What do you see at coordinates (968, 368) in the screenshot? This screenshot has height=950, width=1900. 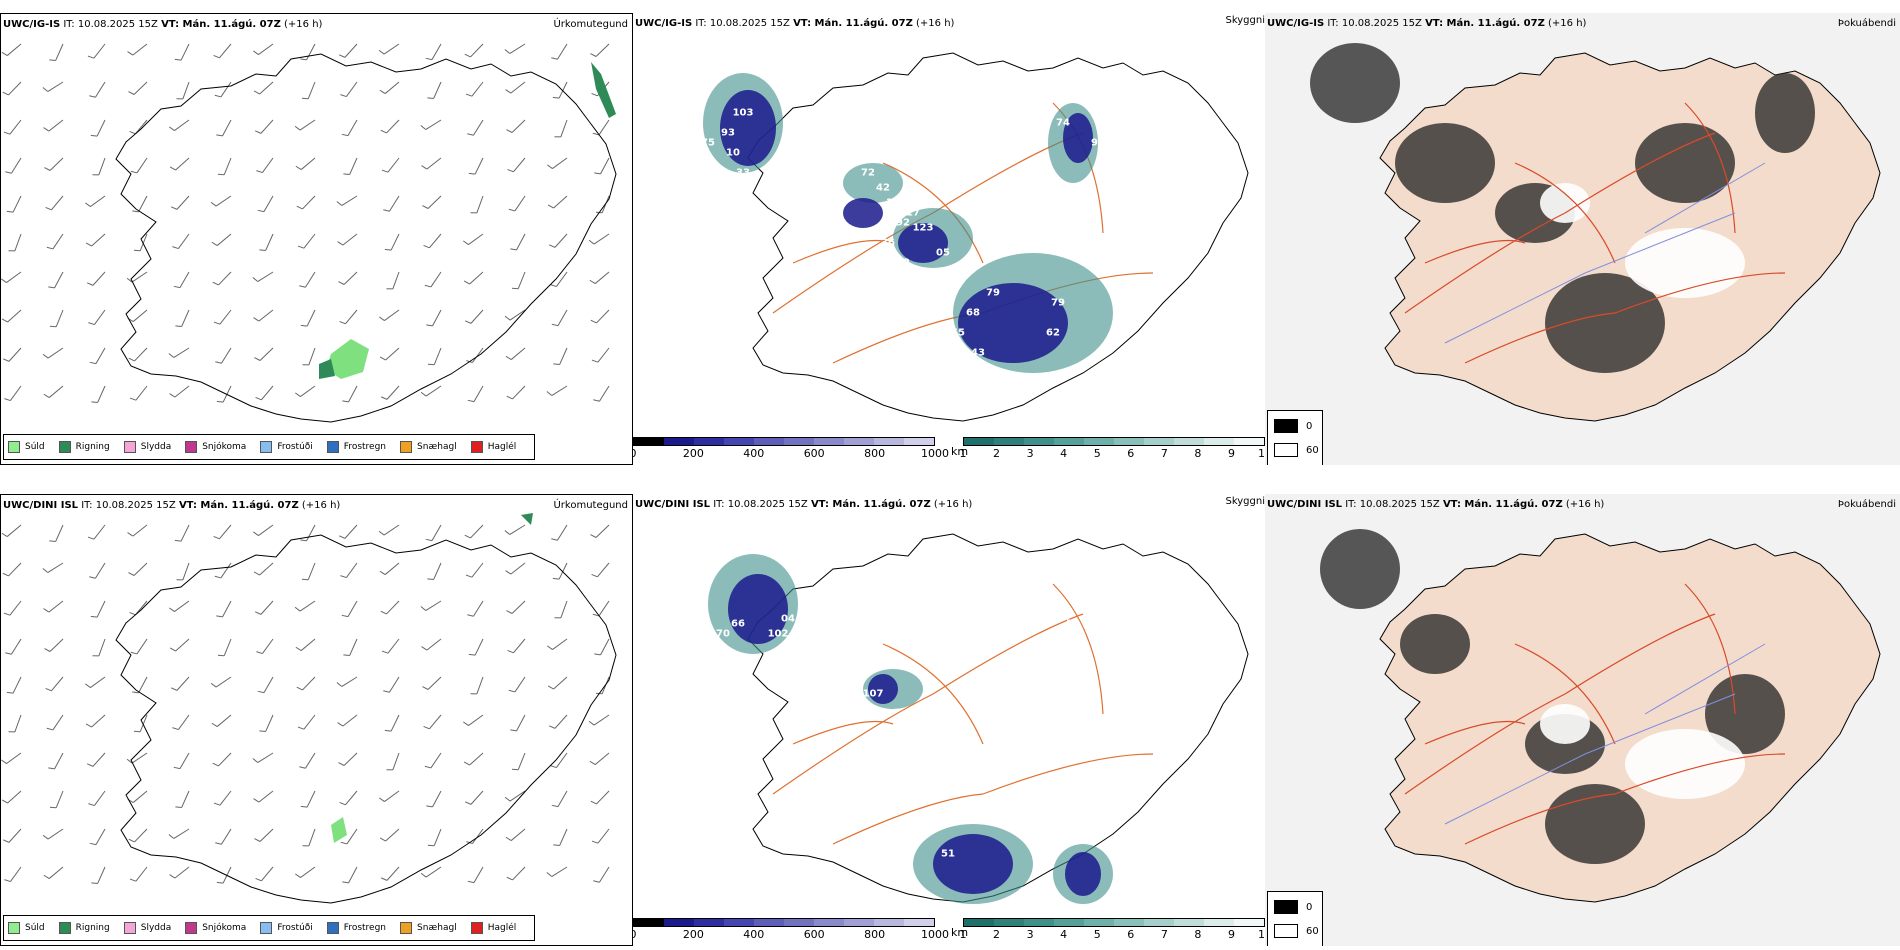 I see `ceiling-value-label: 66` at bounding box center [968, 368].